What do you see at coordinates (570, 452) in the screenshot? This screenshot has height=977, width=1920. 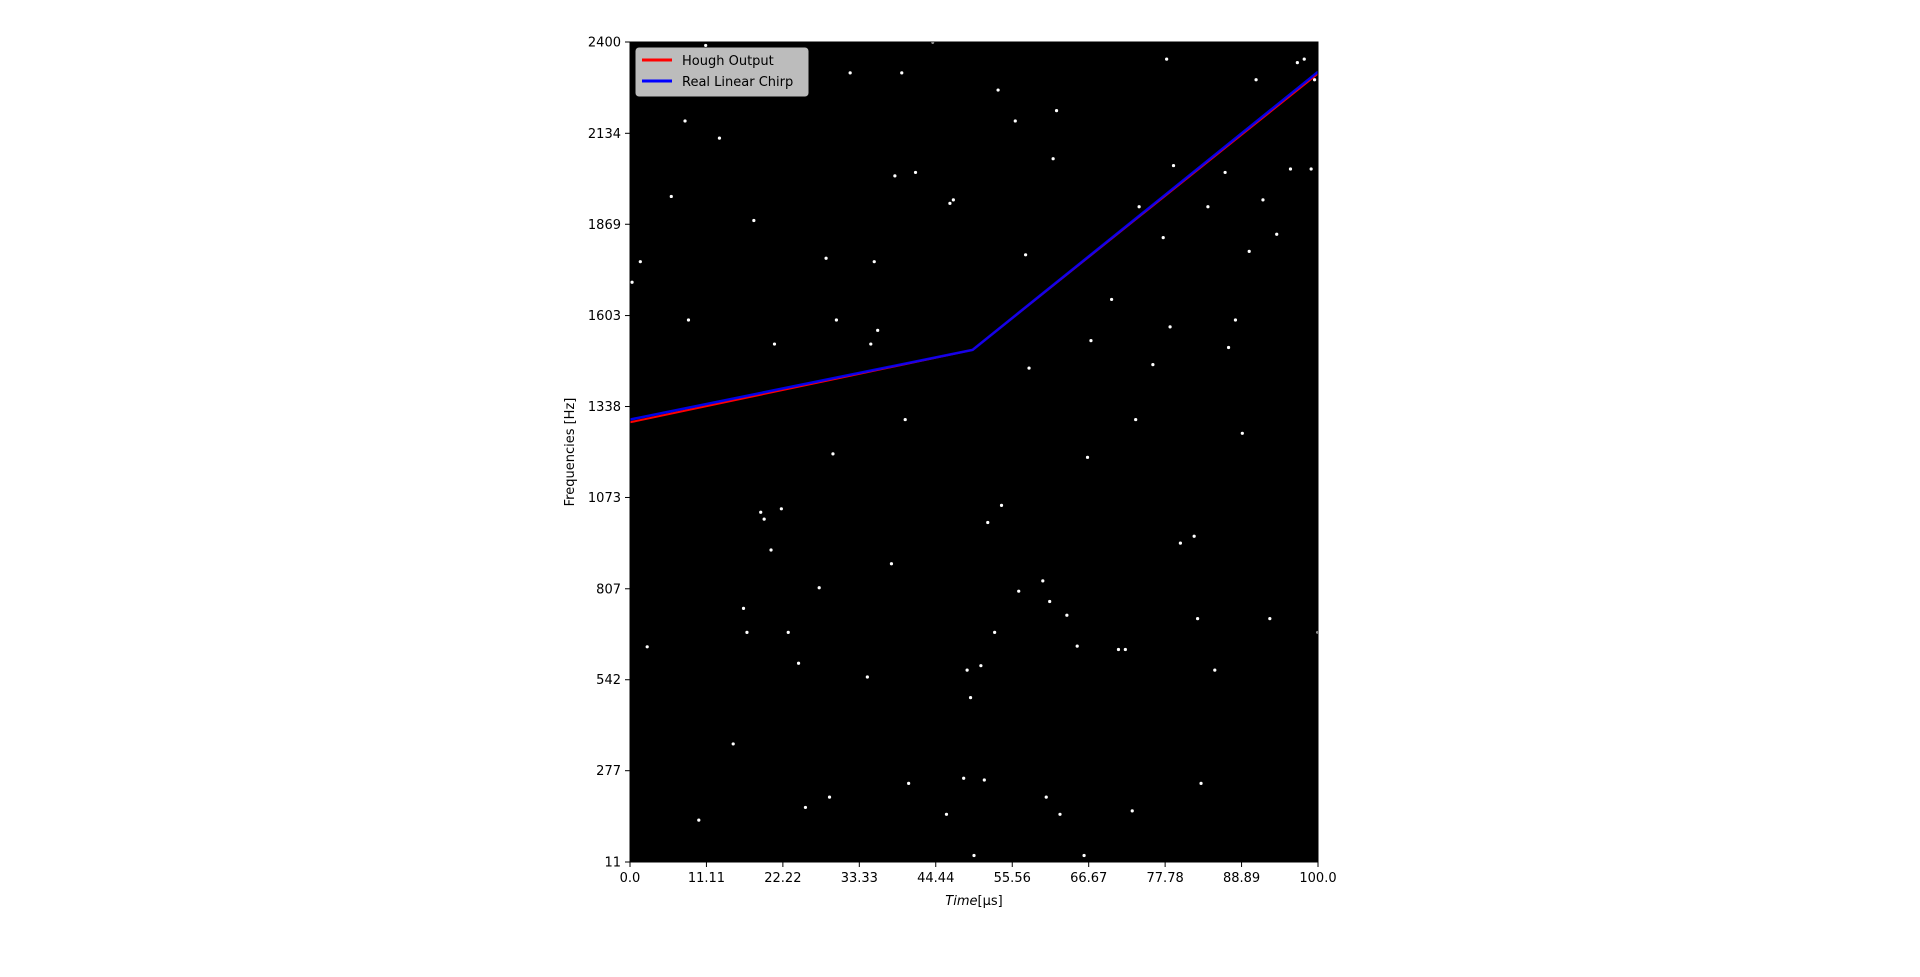 I see `y-axis-label: Frequencies [Hz]` at bounding box center [570, 452].